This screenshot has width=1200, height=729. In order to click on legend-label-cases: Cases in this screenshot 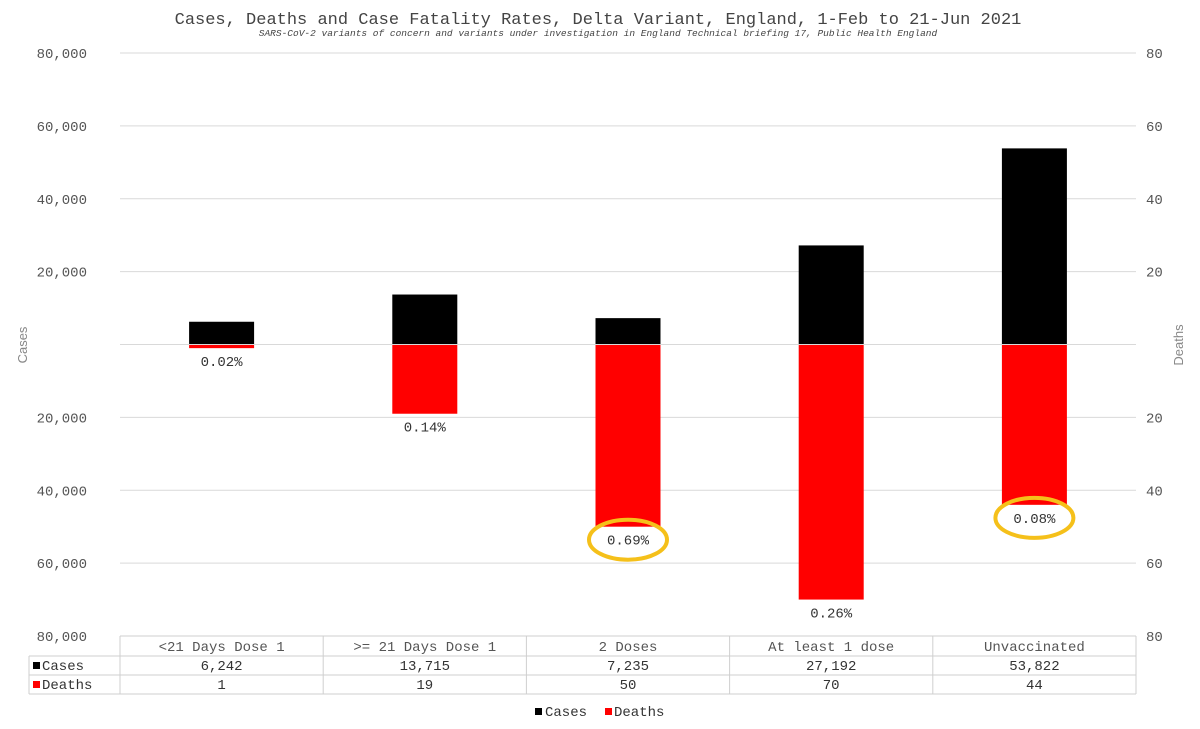, I will do `click(566, 713)`.